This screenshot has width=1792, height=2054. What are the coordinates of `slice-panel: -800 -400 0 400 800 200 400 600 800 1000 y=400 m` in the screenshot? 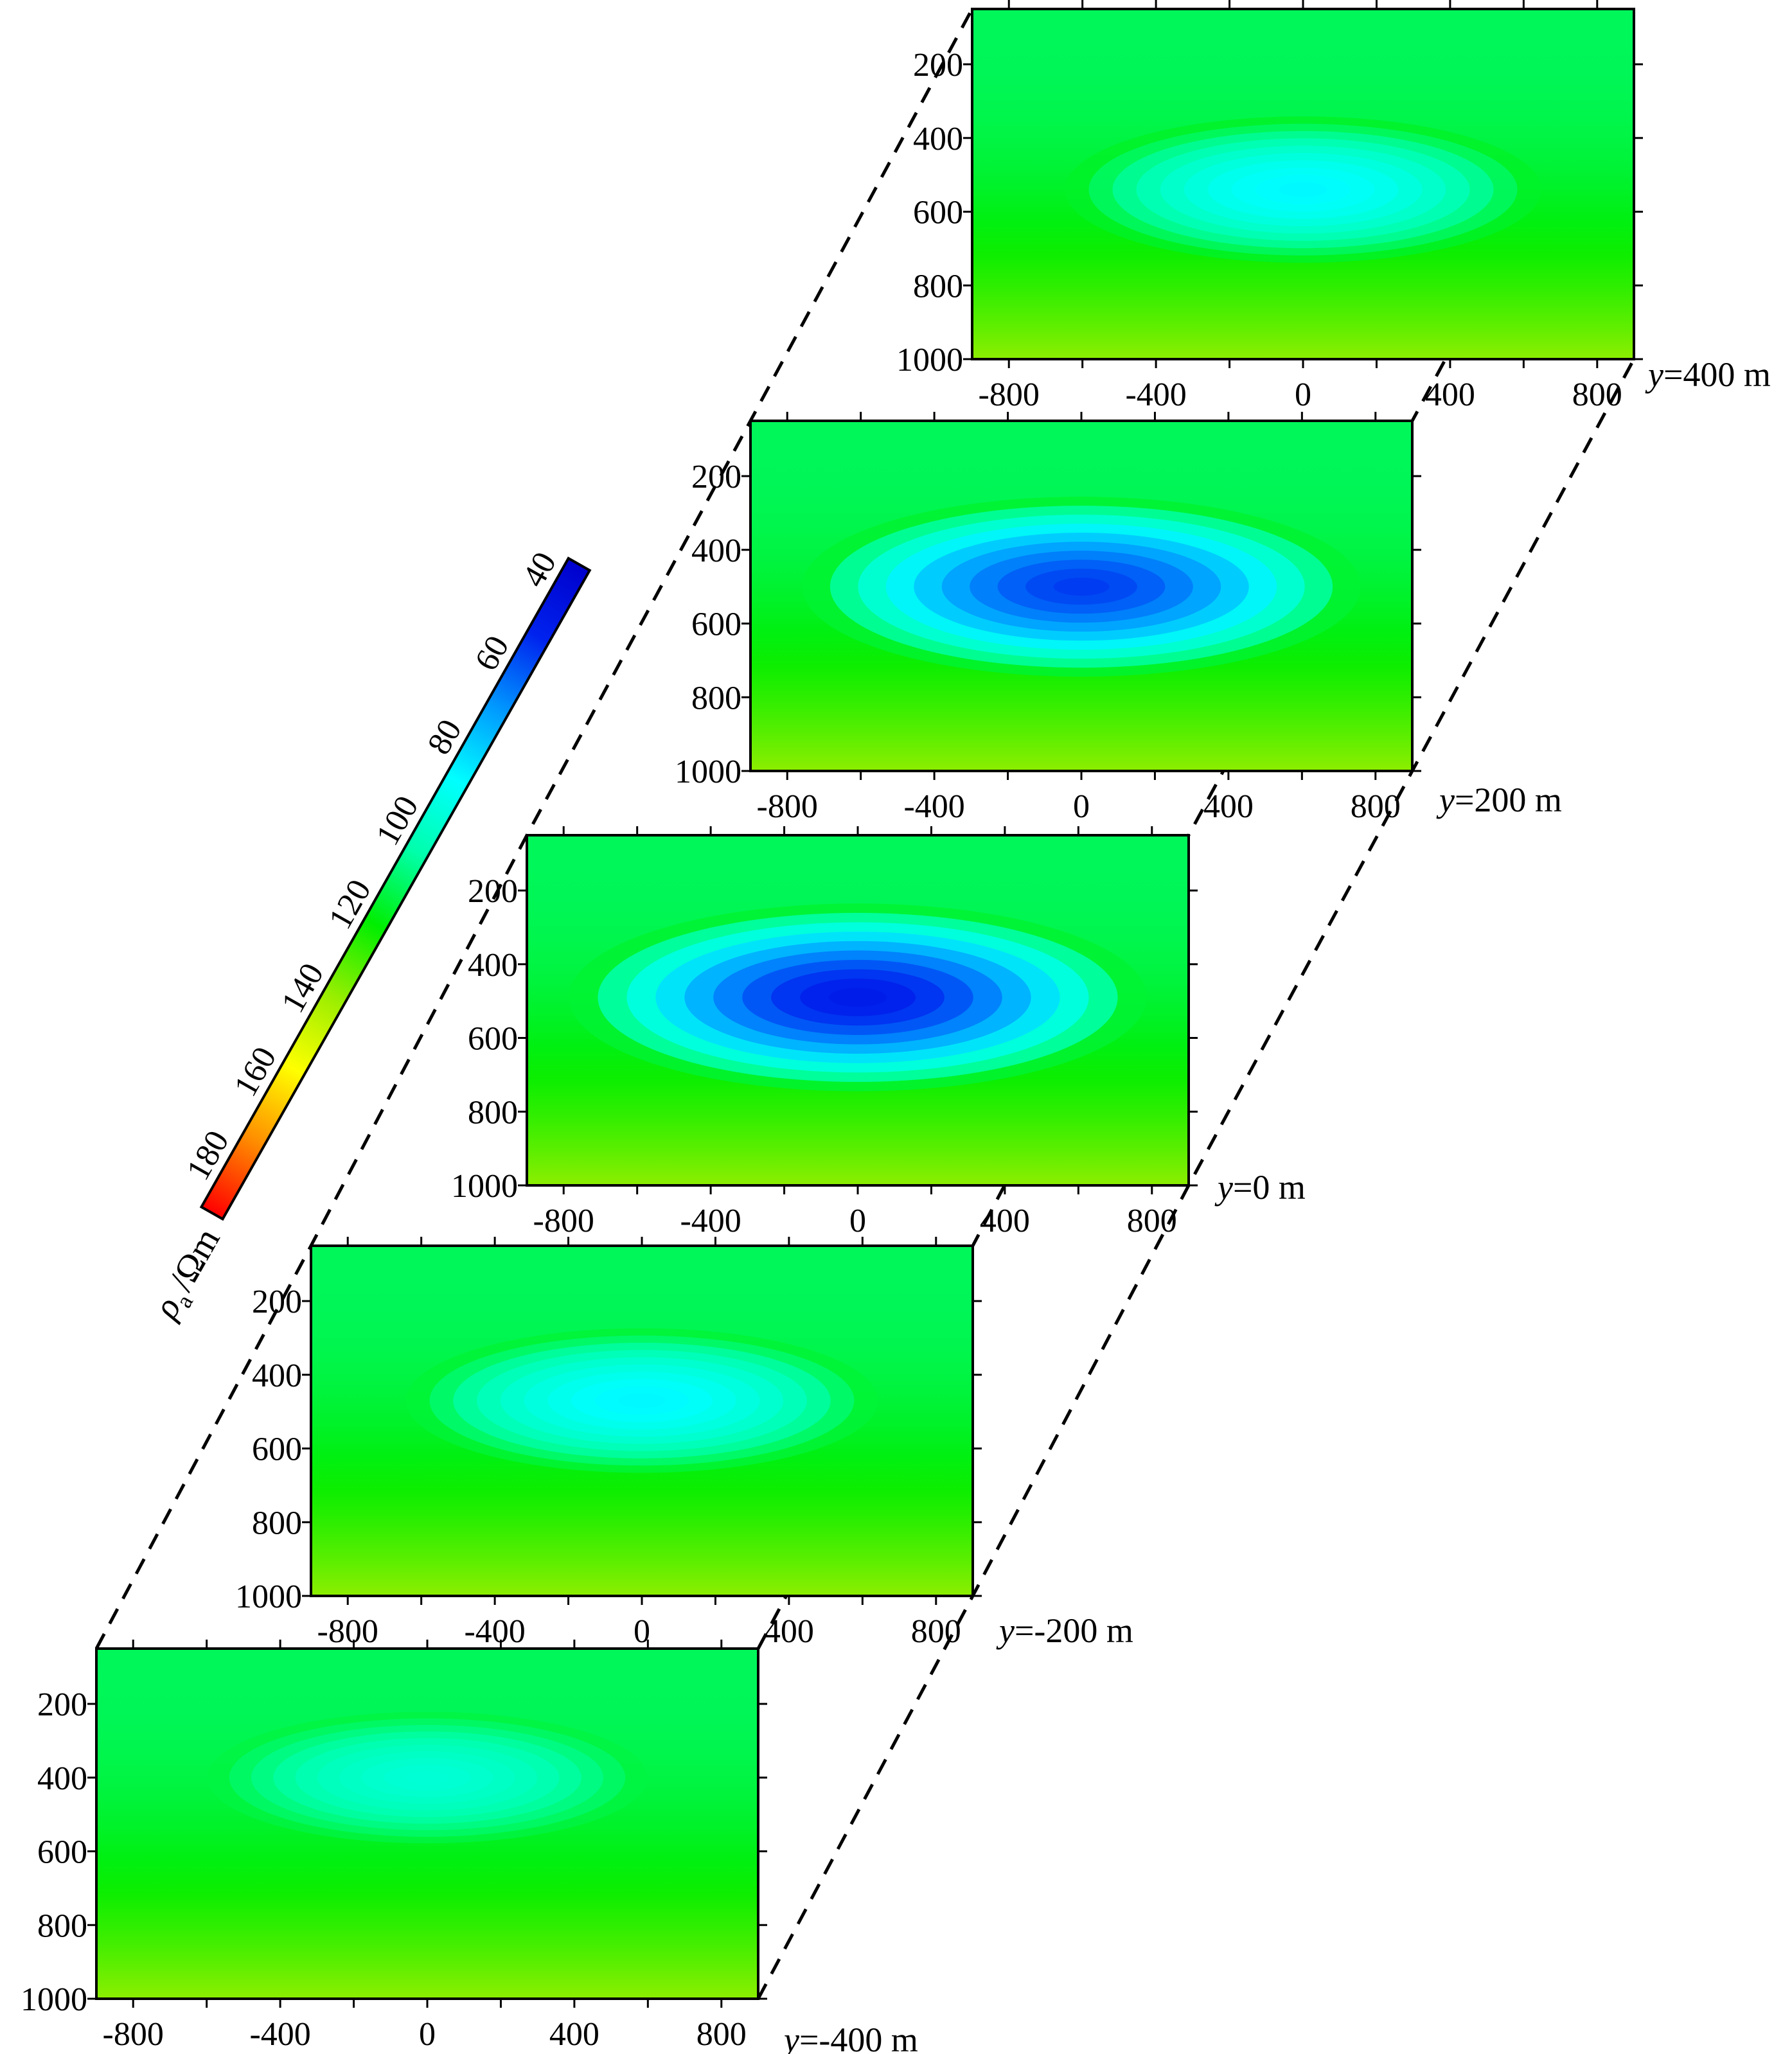 It's located at (1333, 206).